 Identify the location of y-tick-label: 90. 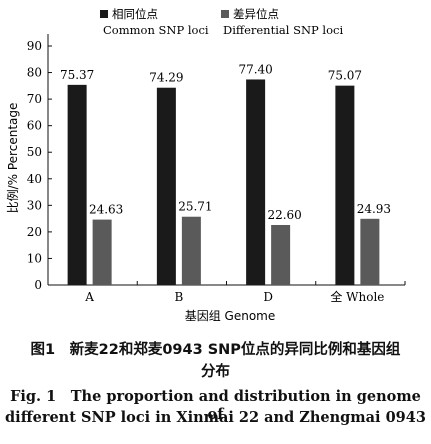
(34, 46).